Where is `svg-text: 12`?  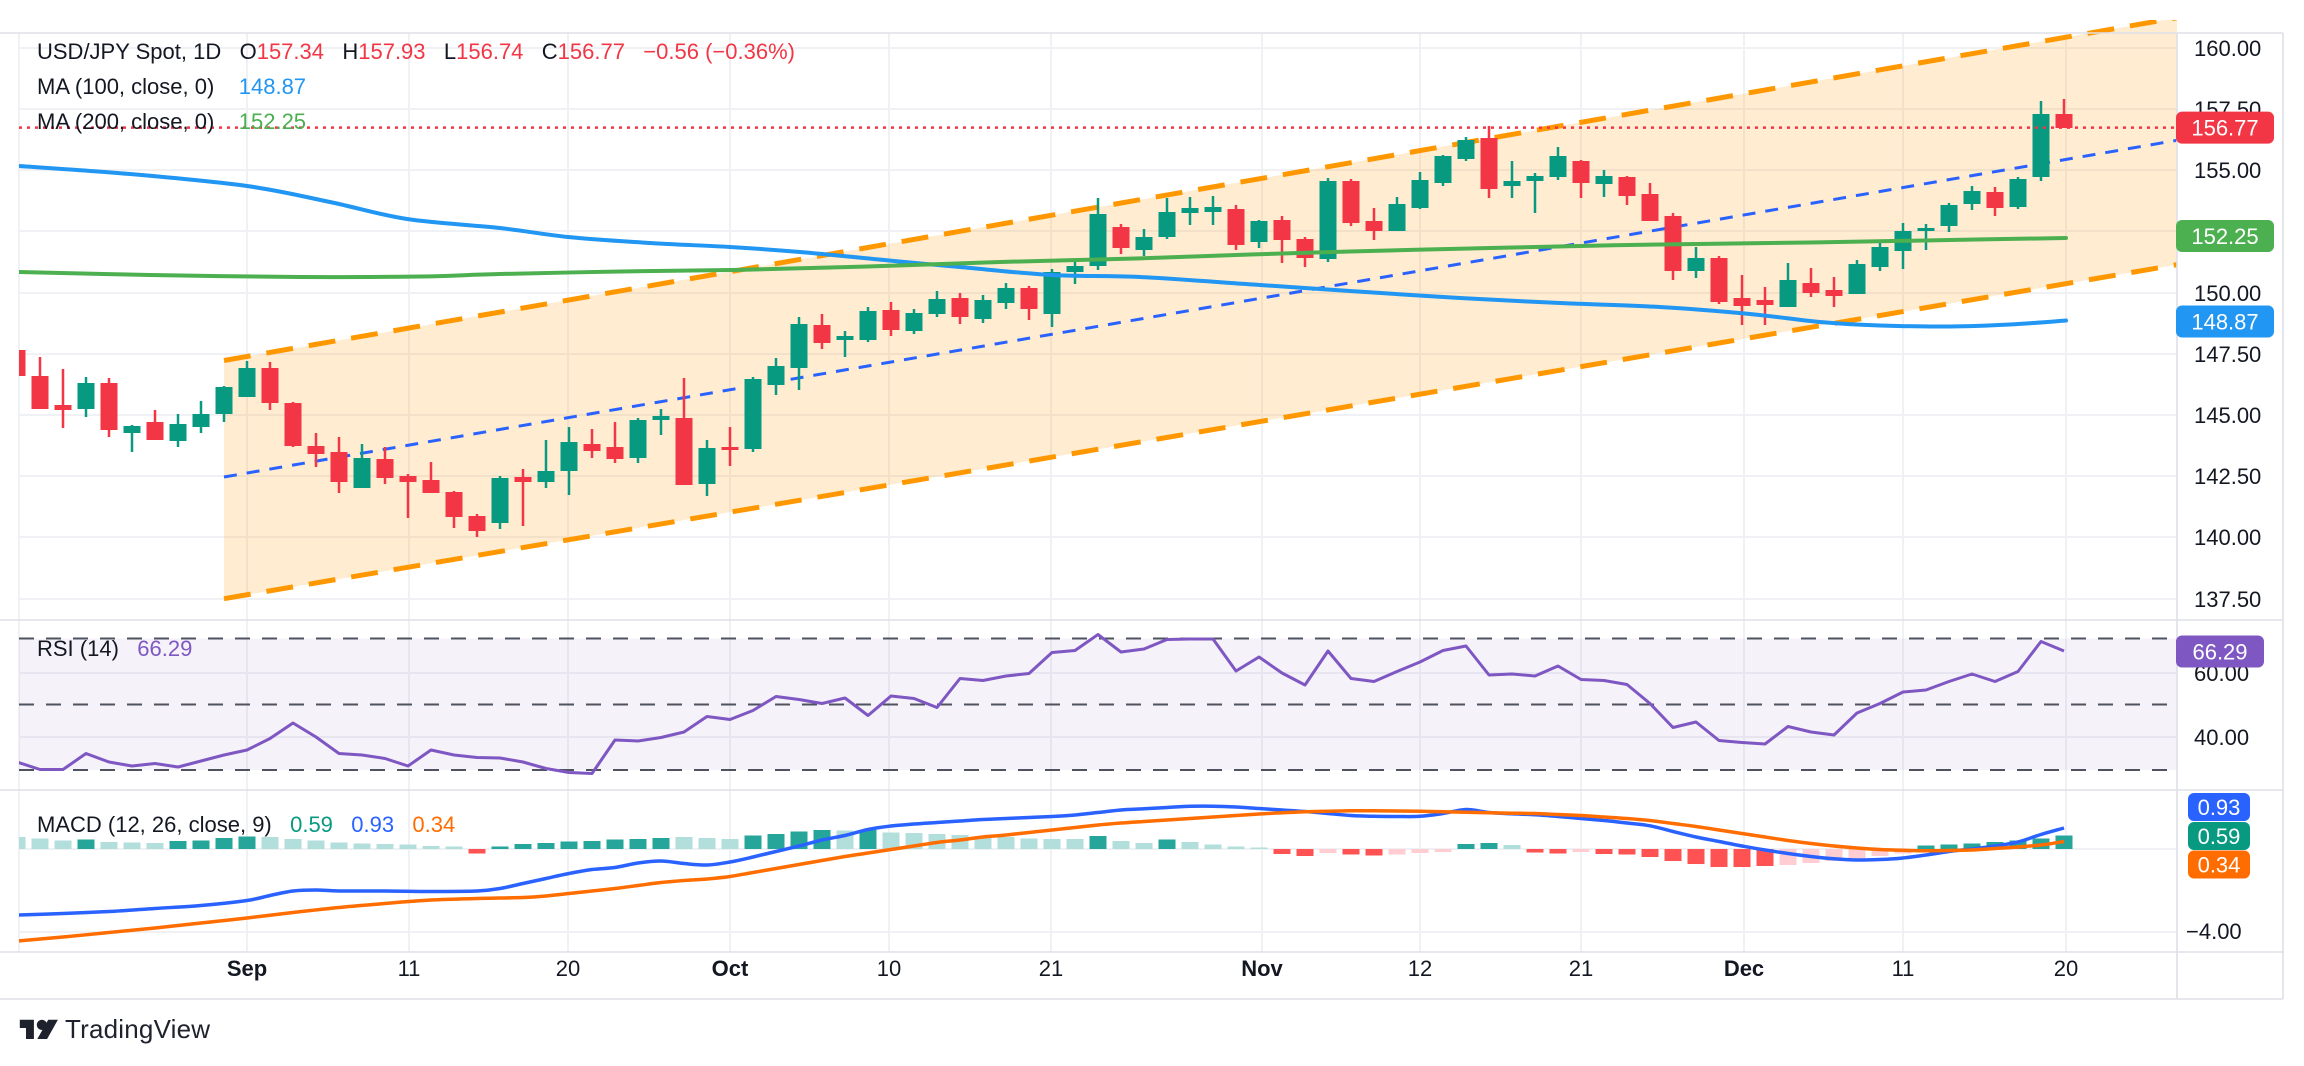 svg-text: 12 is located at coordinates (1420, 968).